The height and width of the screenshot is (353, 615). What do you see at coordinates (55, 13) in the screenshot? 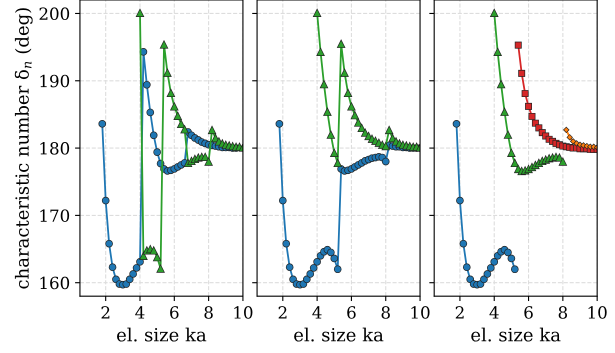
I see `y-tick-label: 200` at bounding box center [55, 13].